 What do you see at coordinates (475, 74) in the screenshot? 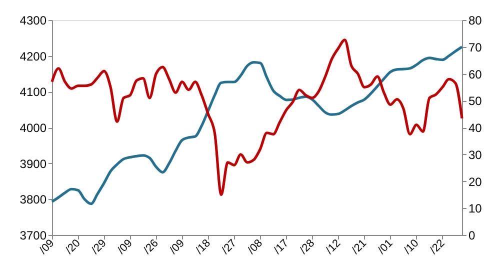
I see `y2-tick-label: 60` at bounding box center [475, 74].